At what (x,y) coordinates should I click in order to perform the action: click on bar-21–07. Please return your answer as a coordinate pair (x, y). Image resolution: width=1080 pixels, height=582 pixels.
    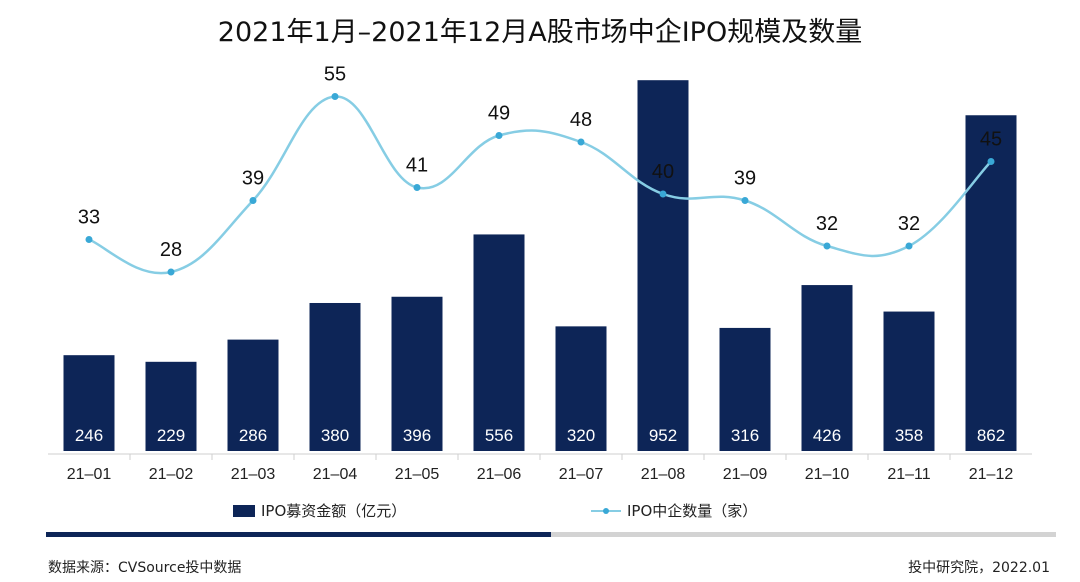
    Looking at the image, I should click on (581, 388).